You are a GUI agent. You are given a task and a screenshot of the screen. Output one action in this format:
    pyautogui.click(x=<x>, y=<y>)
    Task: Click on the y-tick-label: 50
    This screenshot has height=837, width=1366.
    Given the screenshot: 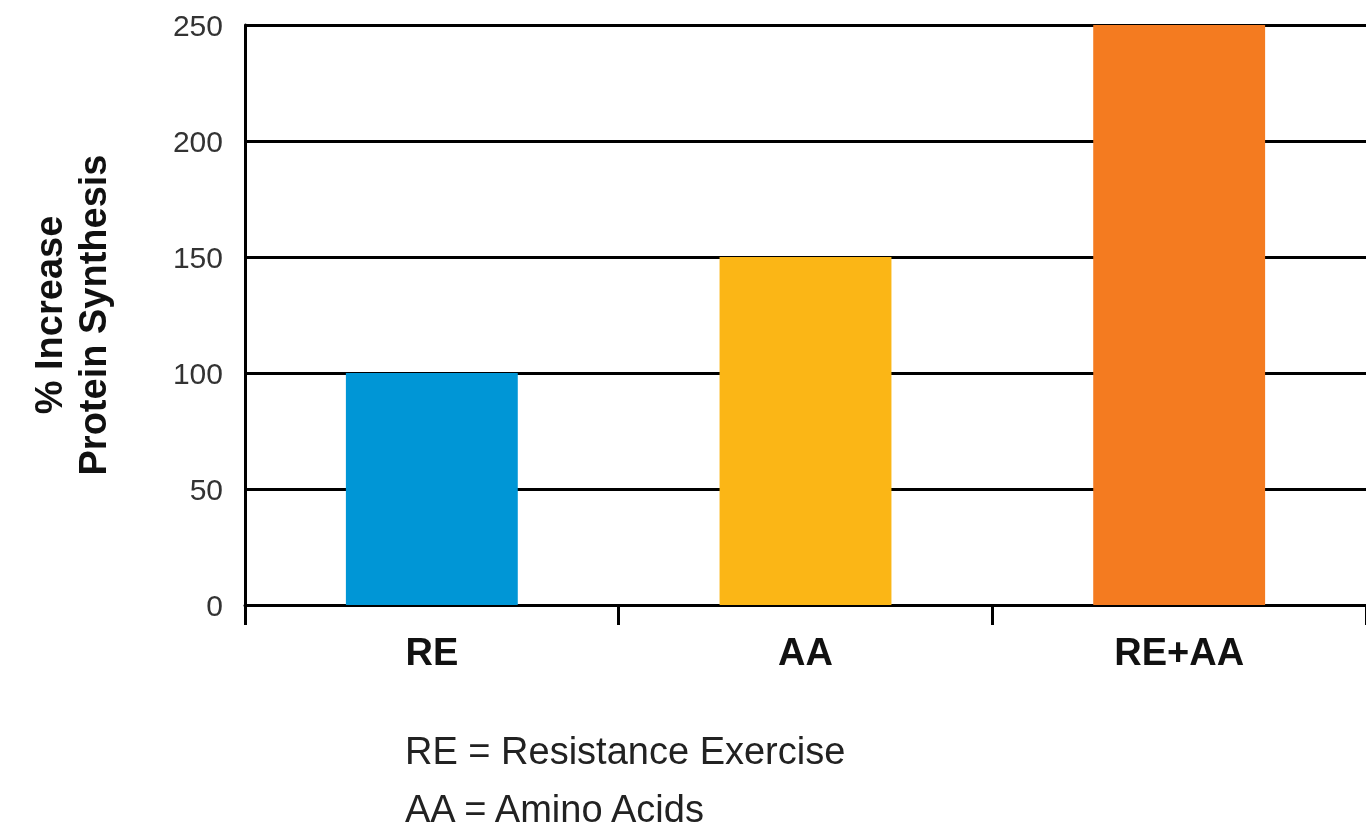 What is the action you would take?
    pyautogui.click(x=206, y=489)
    